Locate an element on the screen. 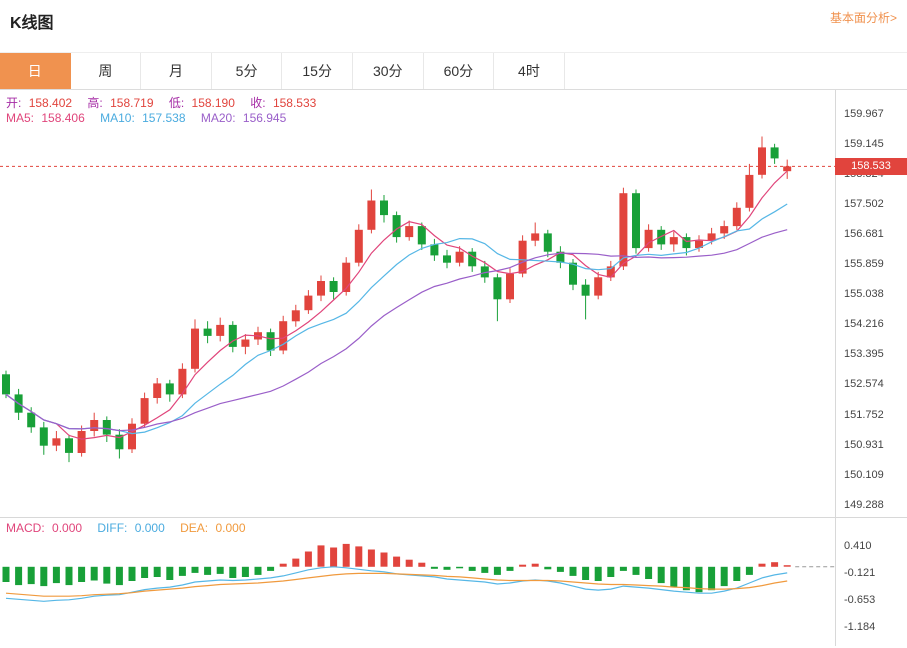  price-axis-label: 157.502 is located at coordinates (864, 204).